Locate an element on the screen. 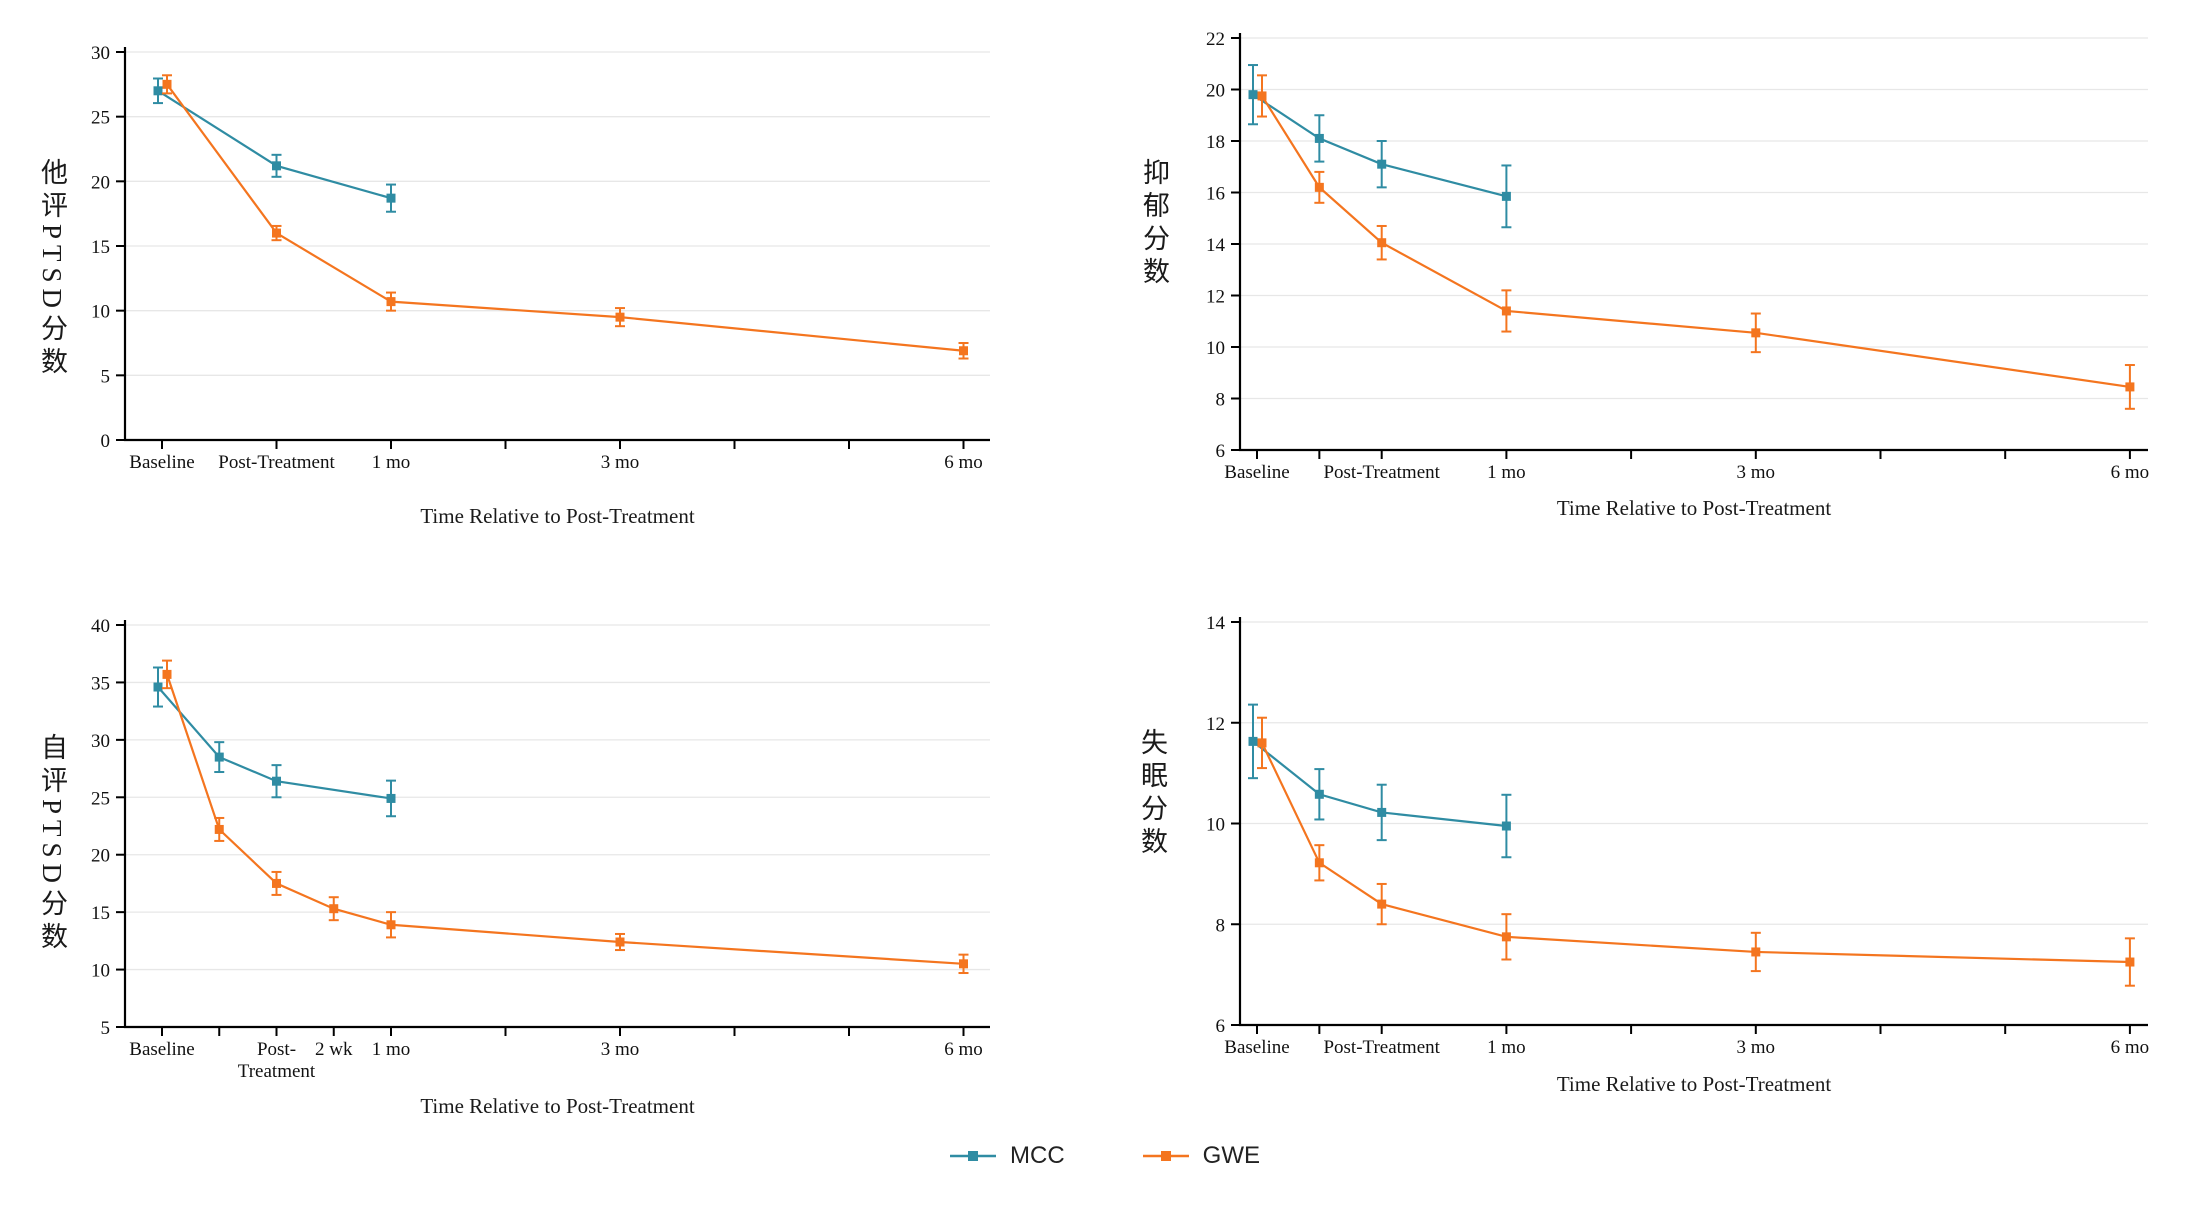 This screenshot has height=1205, width=2210. xaxis-title-insomnia: Time Relative to Post-Treatment is located at coordinates (1694, 1084).